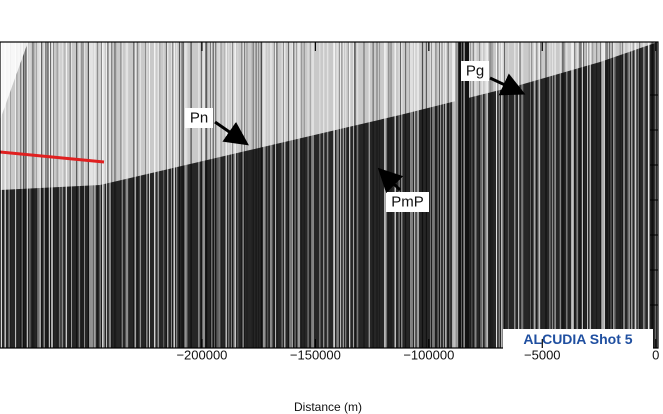 This screenshot has width=663, height=414. I want to click on shot-label: ALCUDIA Shot 5, so click(577, 339).